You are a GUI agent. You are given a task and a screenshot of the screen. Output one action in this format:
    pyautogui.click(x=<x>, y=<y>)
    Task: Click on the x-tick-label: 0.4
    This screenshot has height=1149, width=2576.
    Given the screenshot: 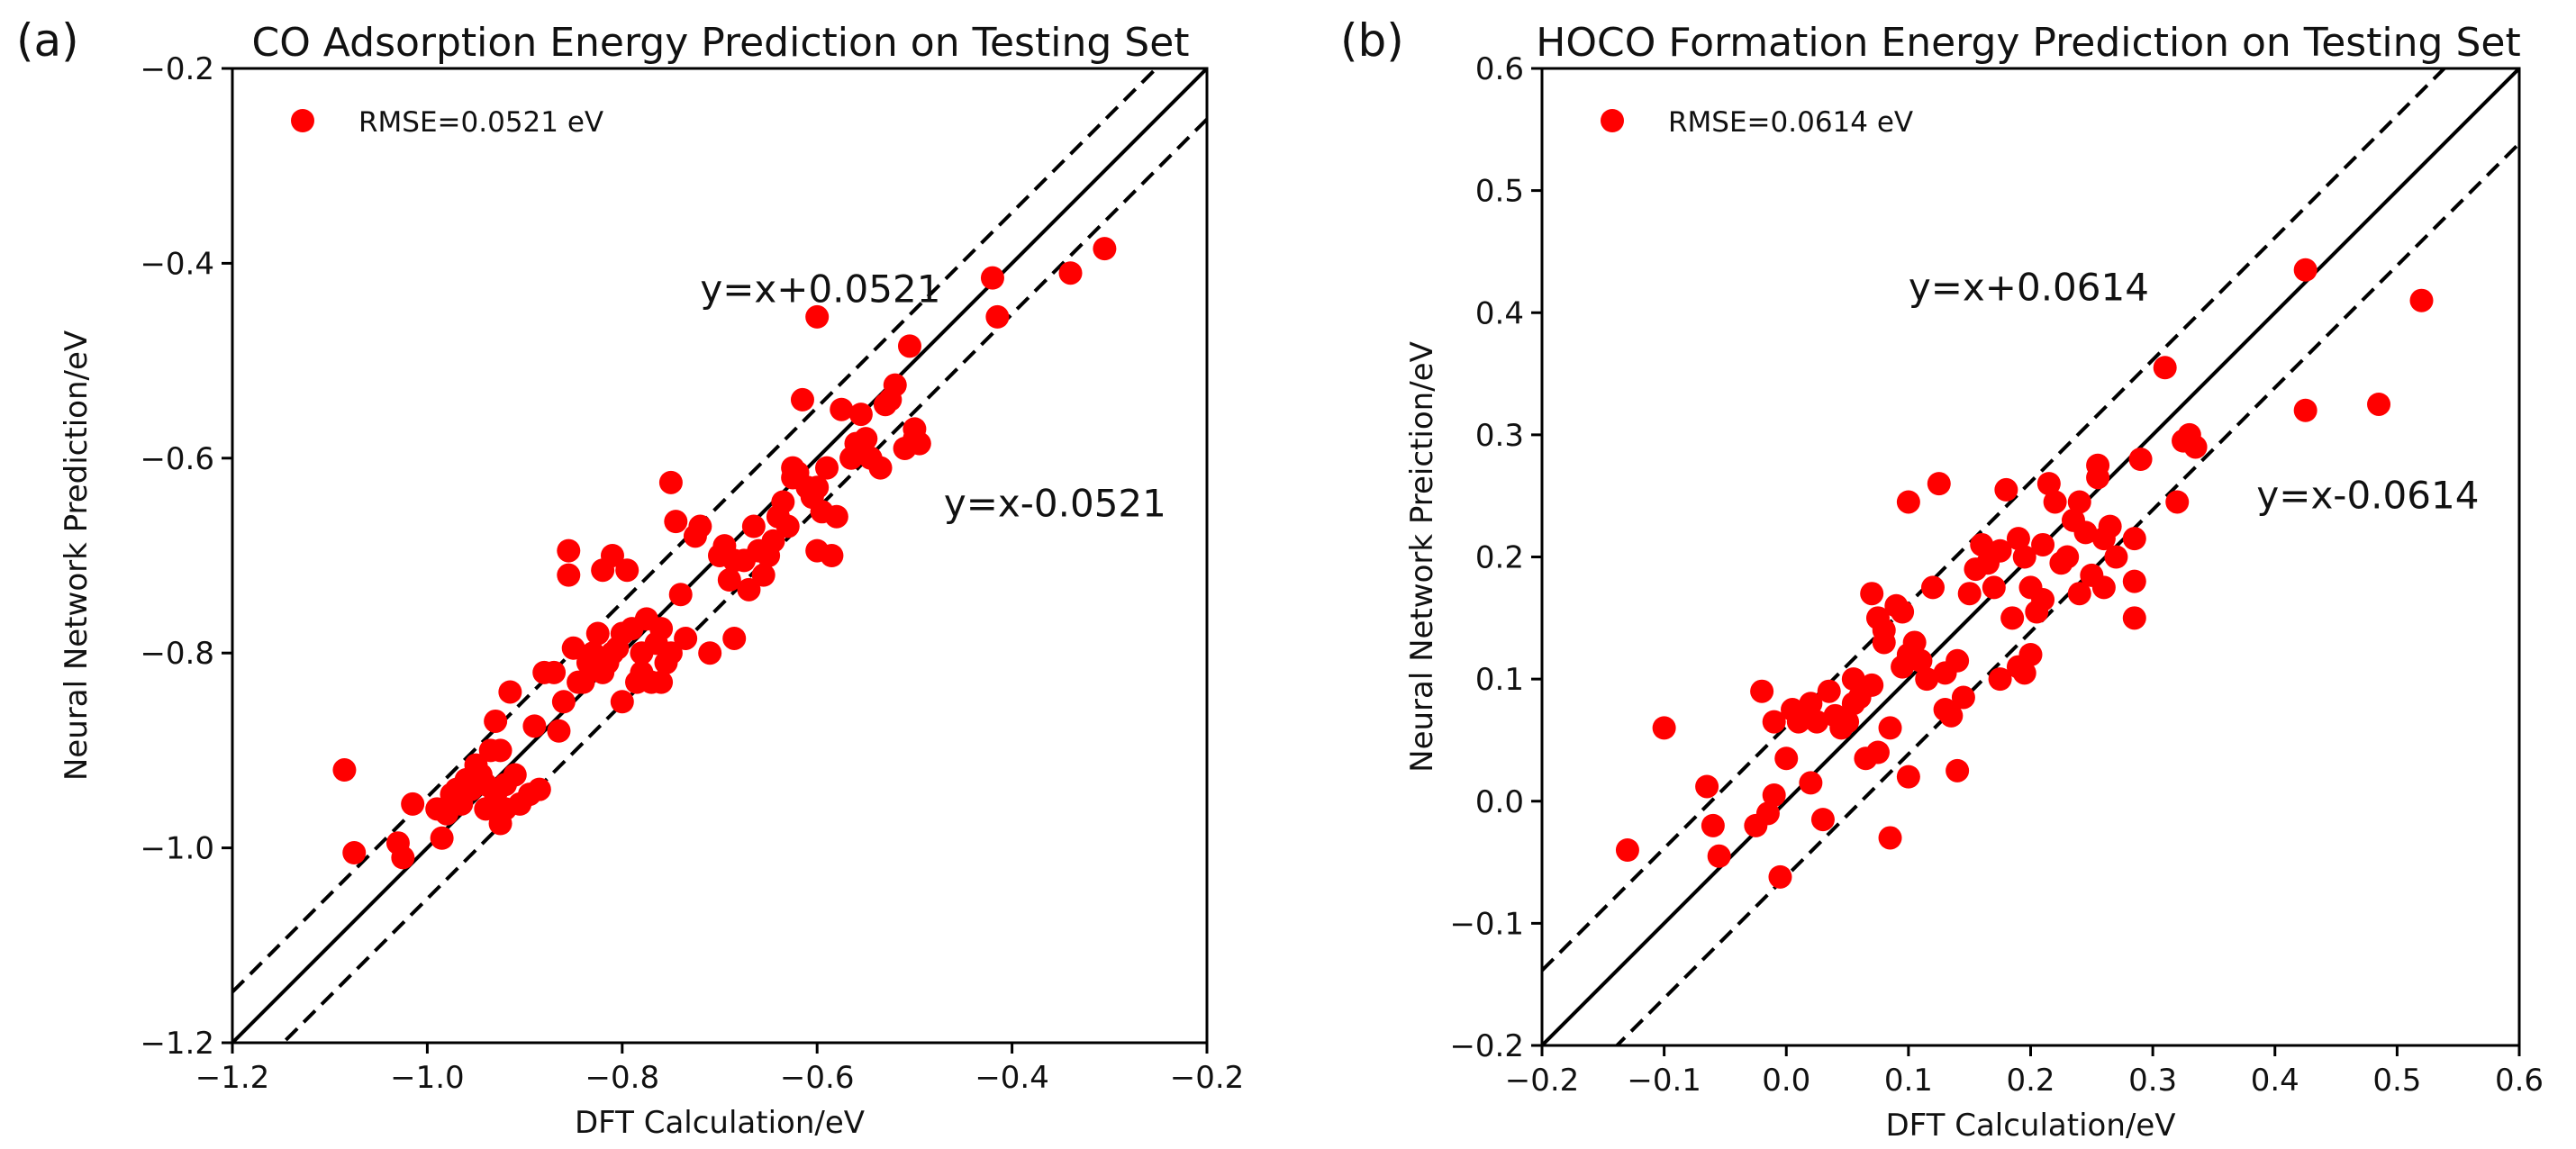 What is the action you would take?
    pyautogui.click(x=2275, y=1081)
    